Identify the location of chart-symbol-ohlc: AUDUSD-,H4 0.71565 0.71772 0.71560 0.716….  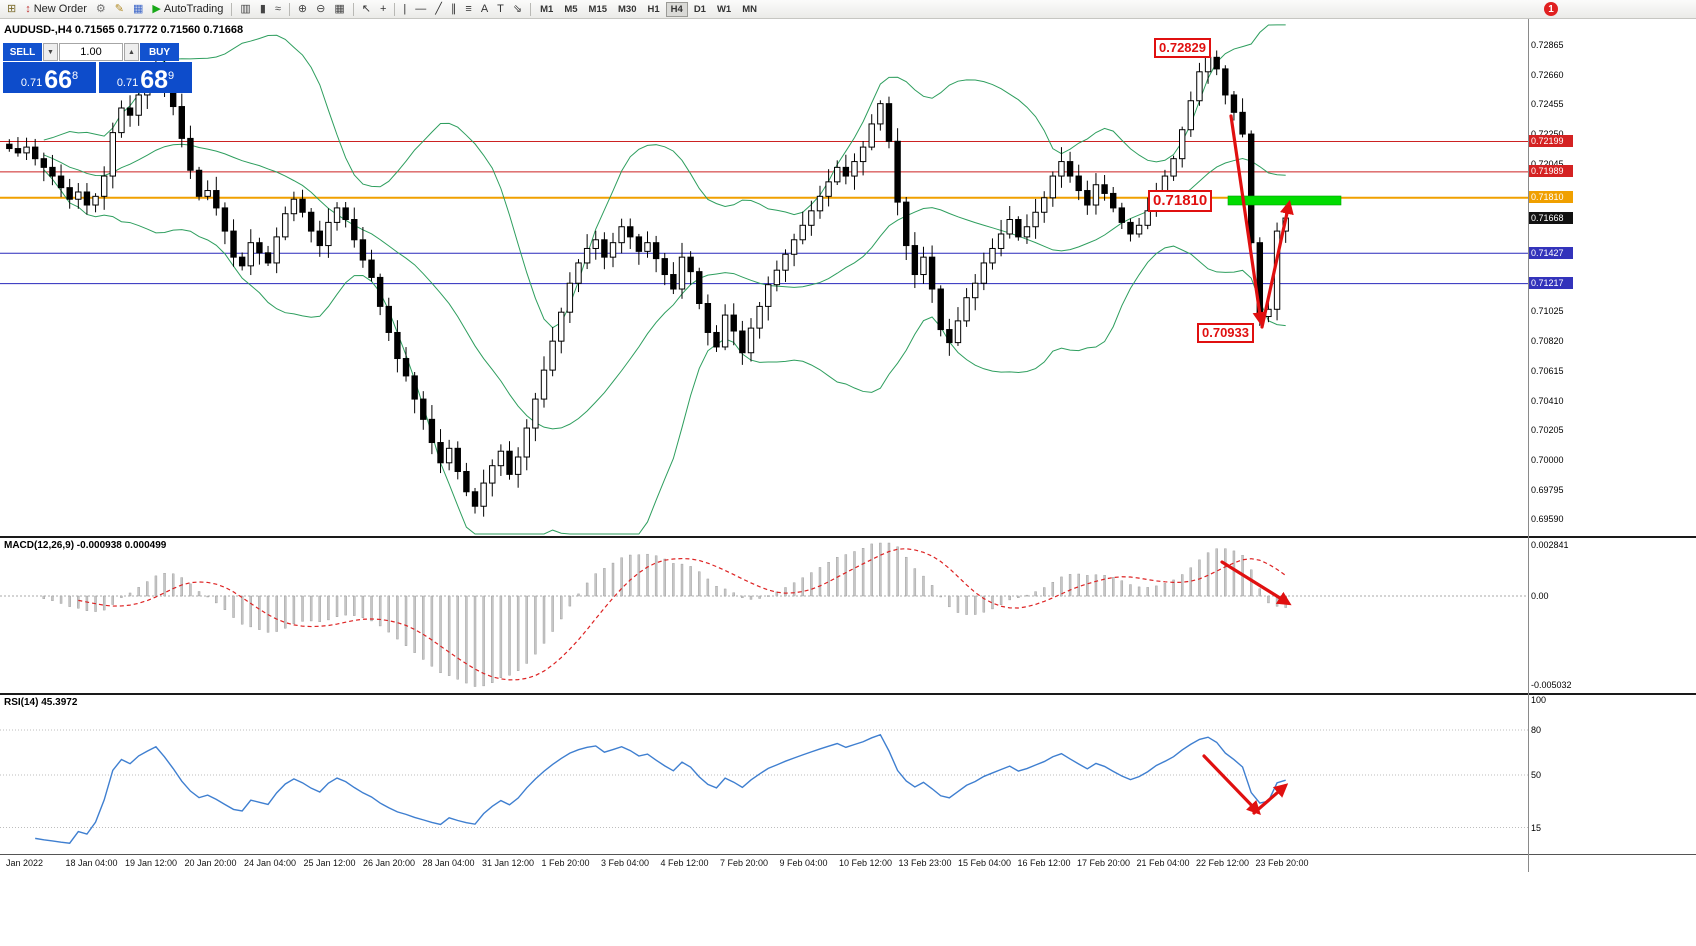
(124, 30).